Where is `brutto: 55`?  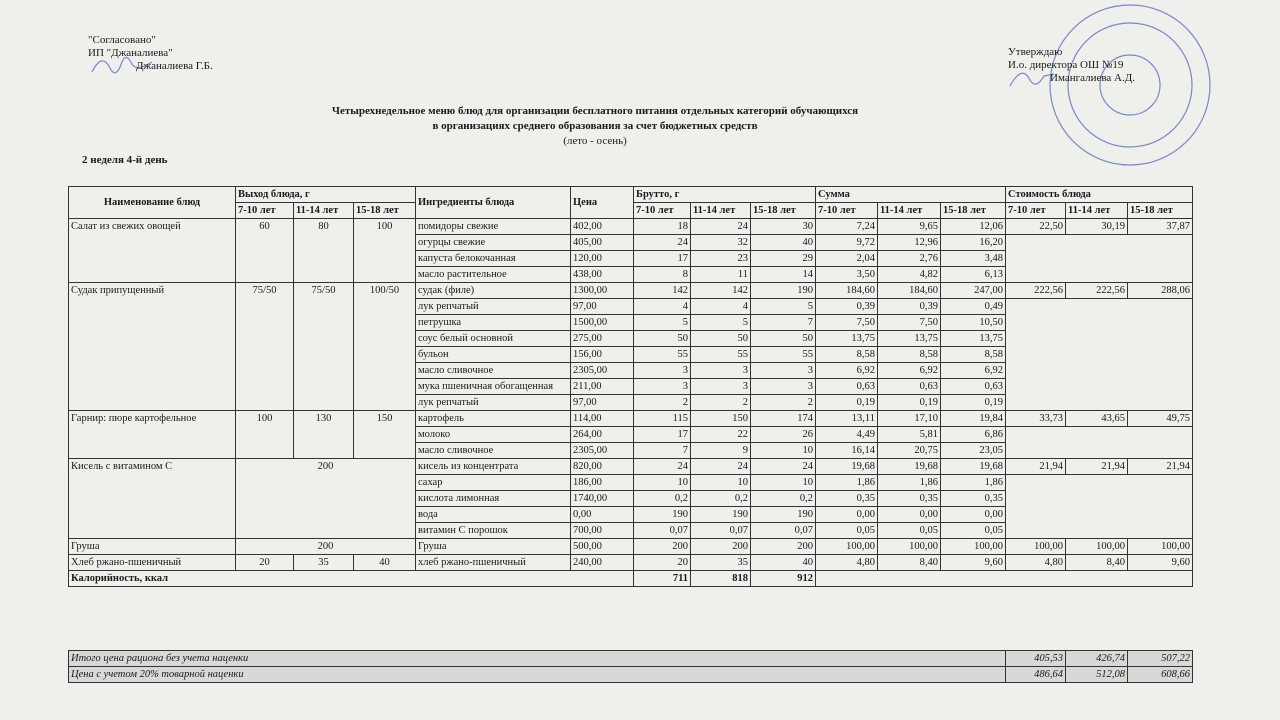
brutto: 55 is located at coordinates (720, 354).